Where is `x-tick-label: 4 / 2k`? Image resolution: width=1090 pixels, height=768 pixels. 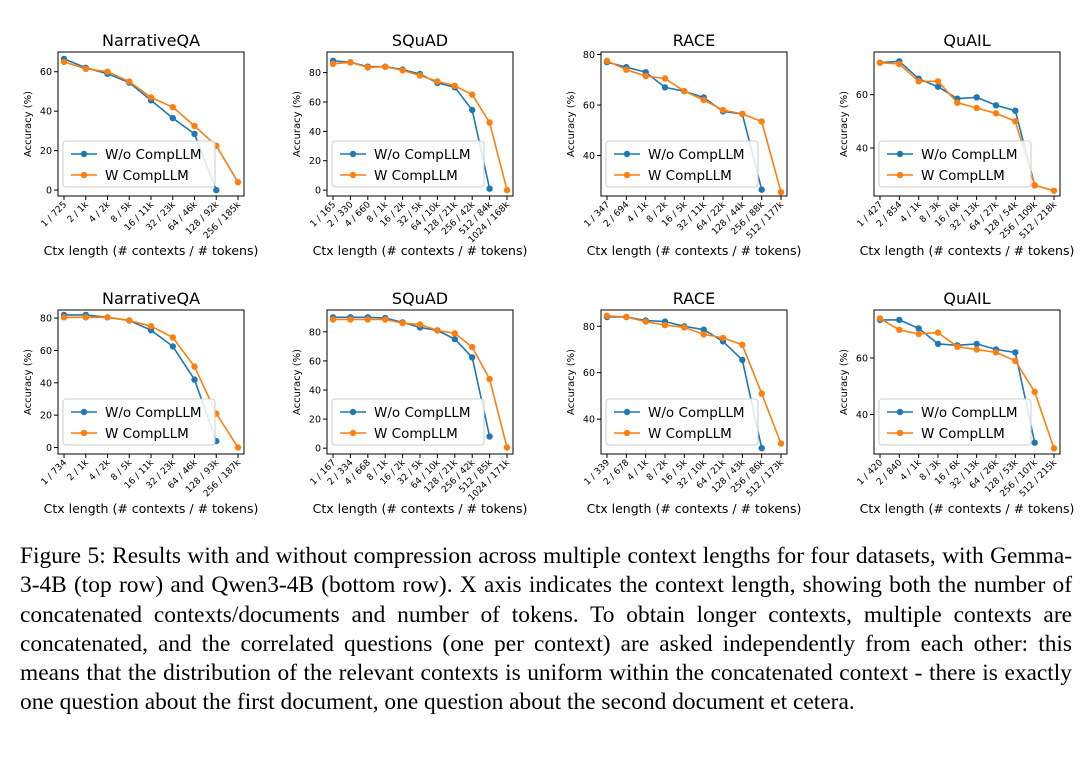
x-tick-label: 4 / 2k is located at coordinates (101, 470).